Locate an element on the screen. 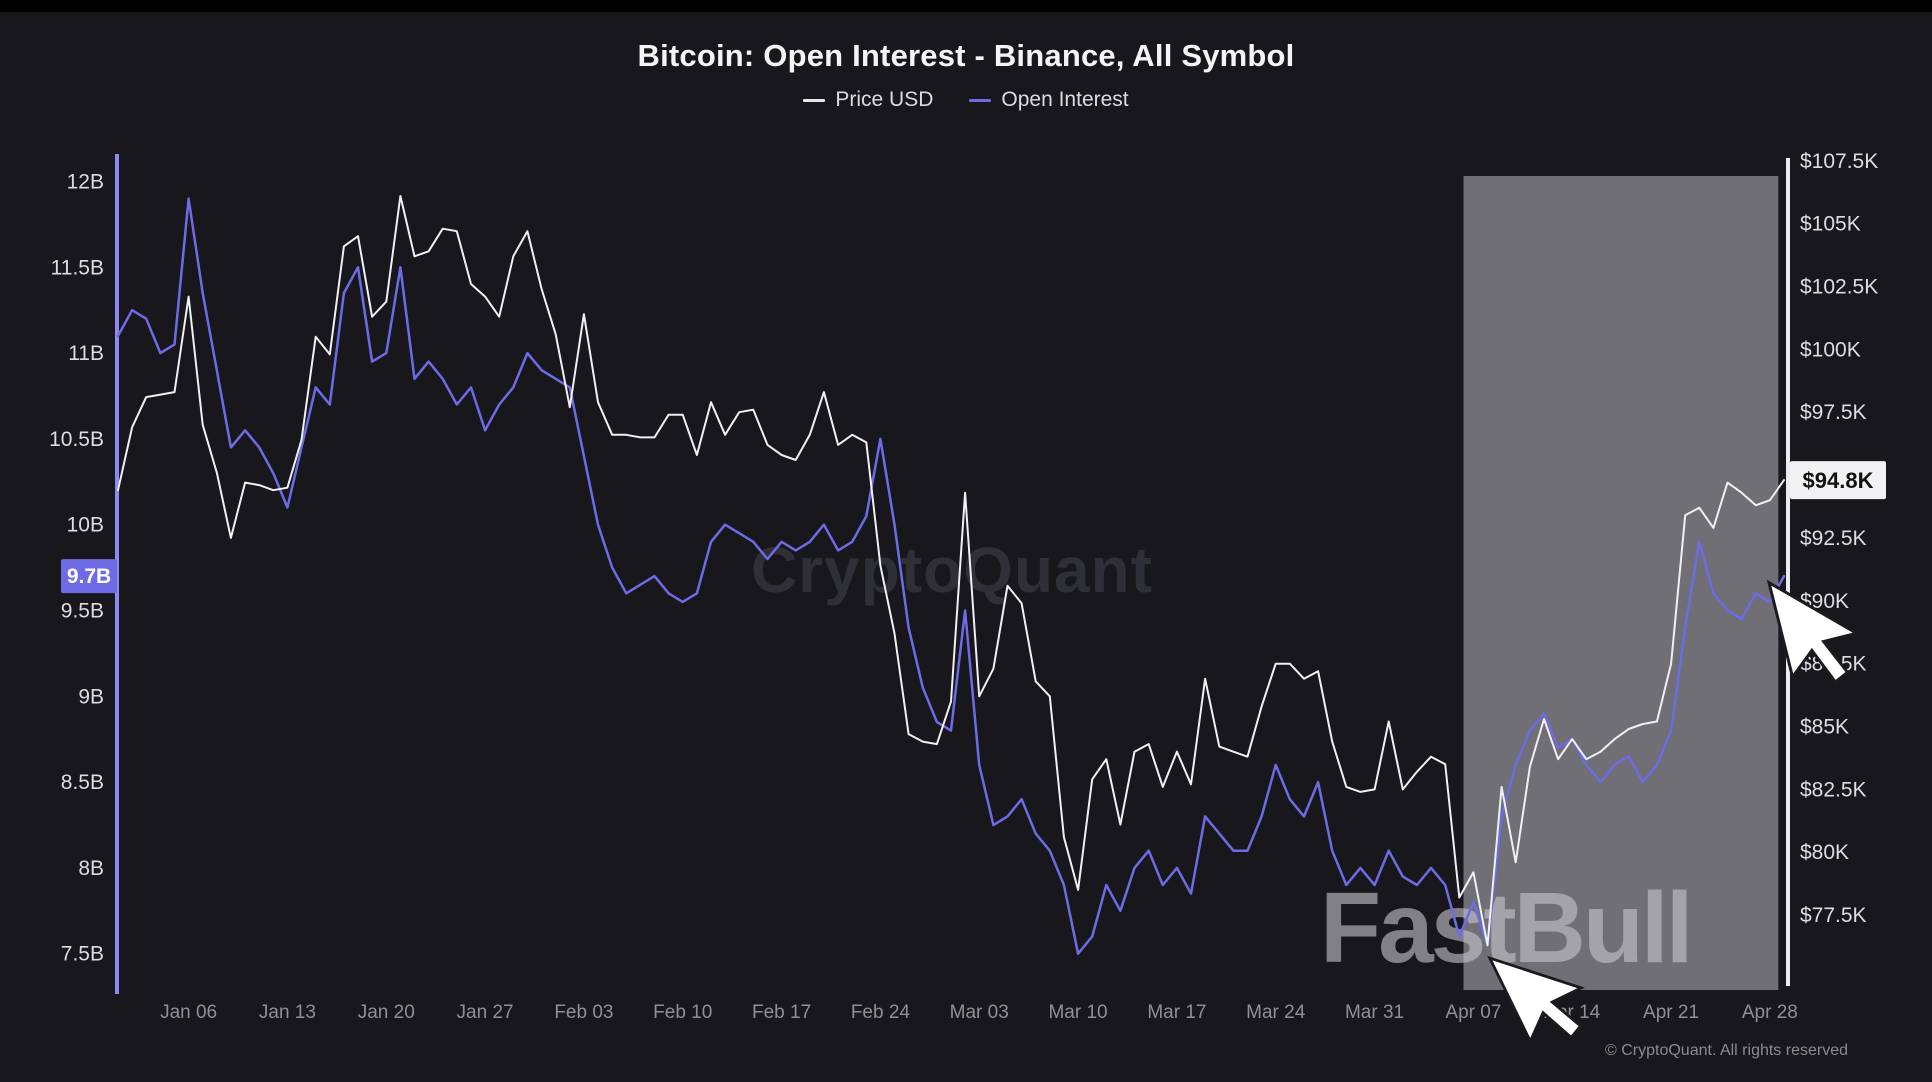 Image resolution: width=1932 pixels, height=1082 pixels. right-axis-tick: $92.5K is located at coordinates (1833, 538).